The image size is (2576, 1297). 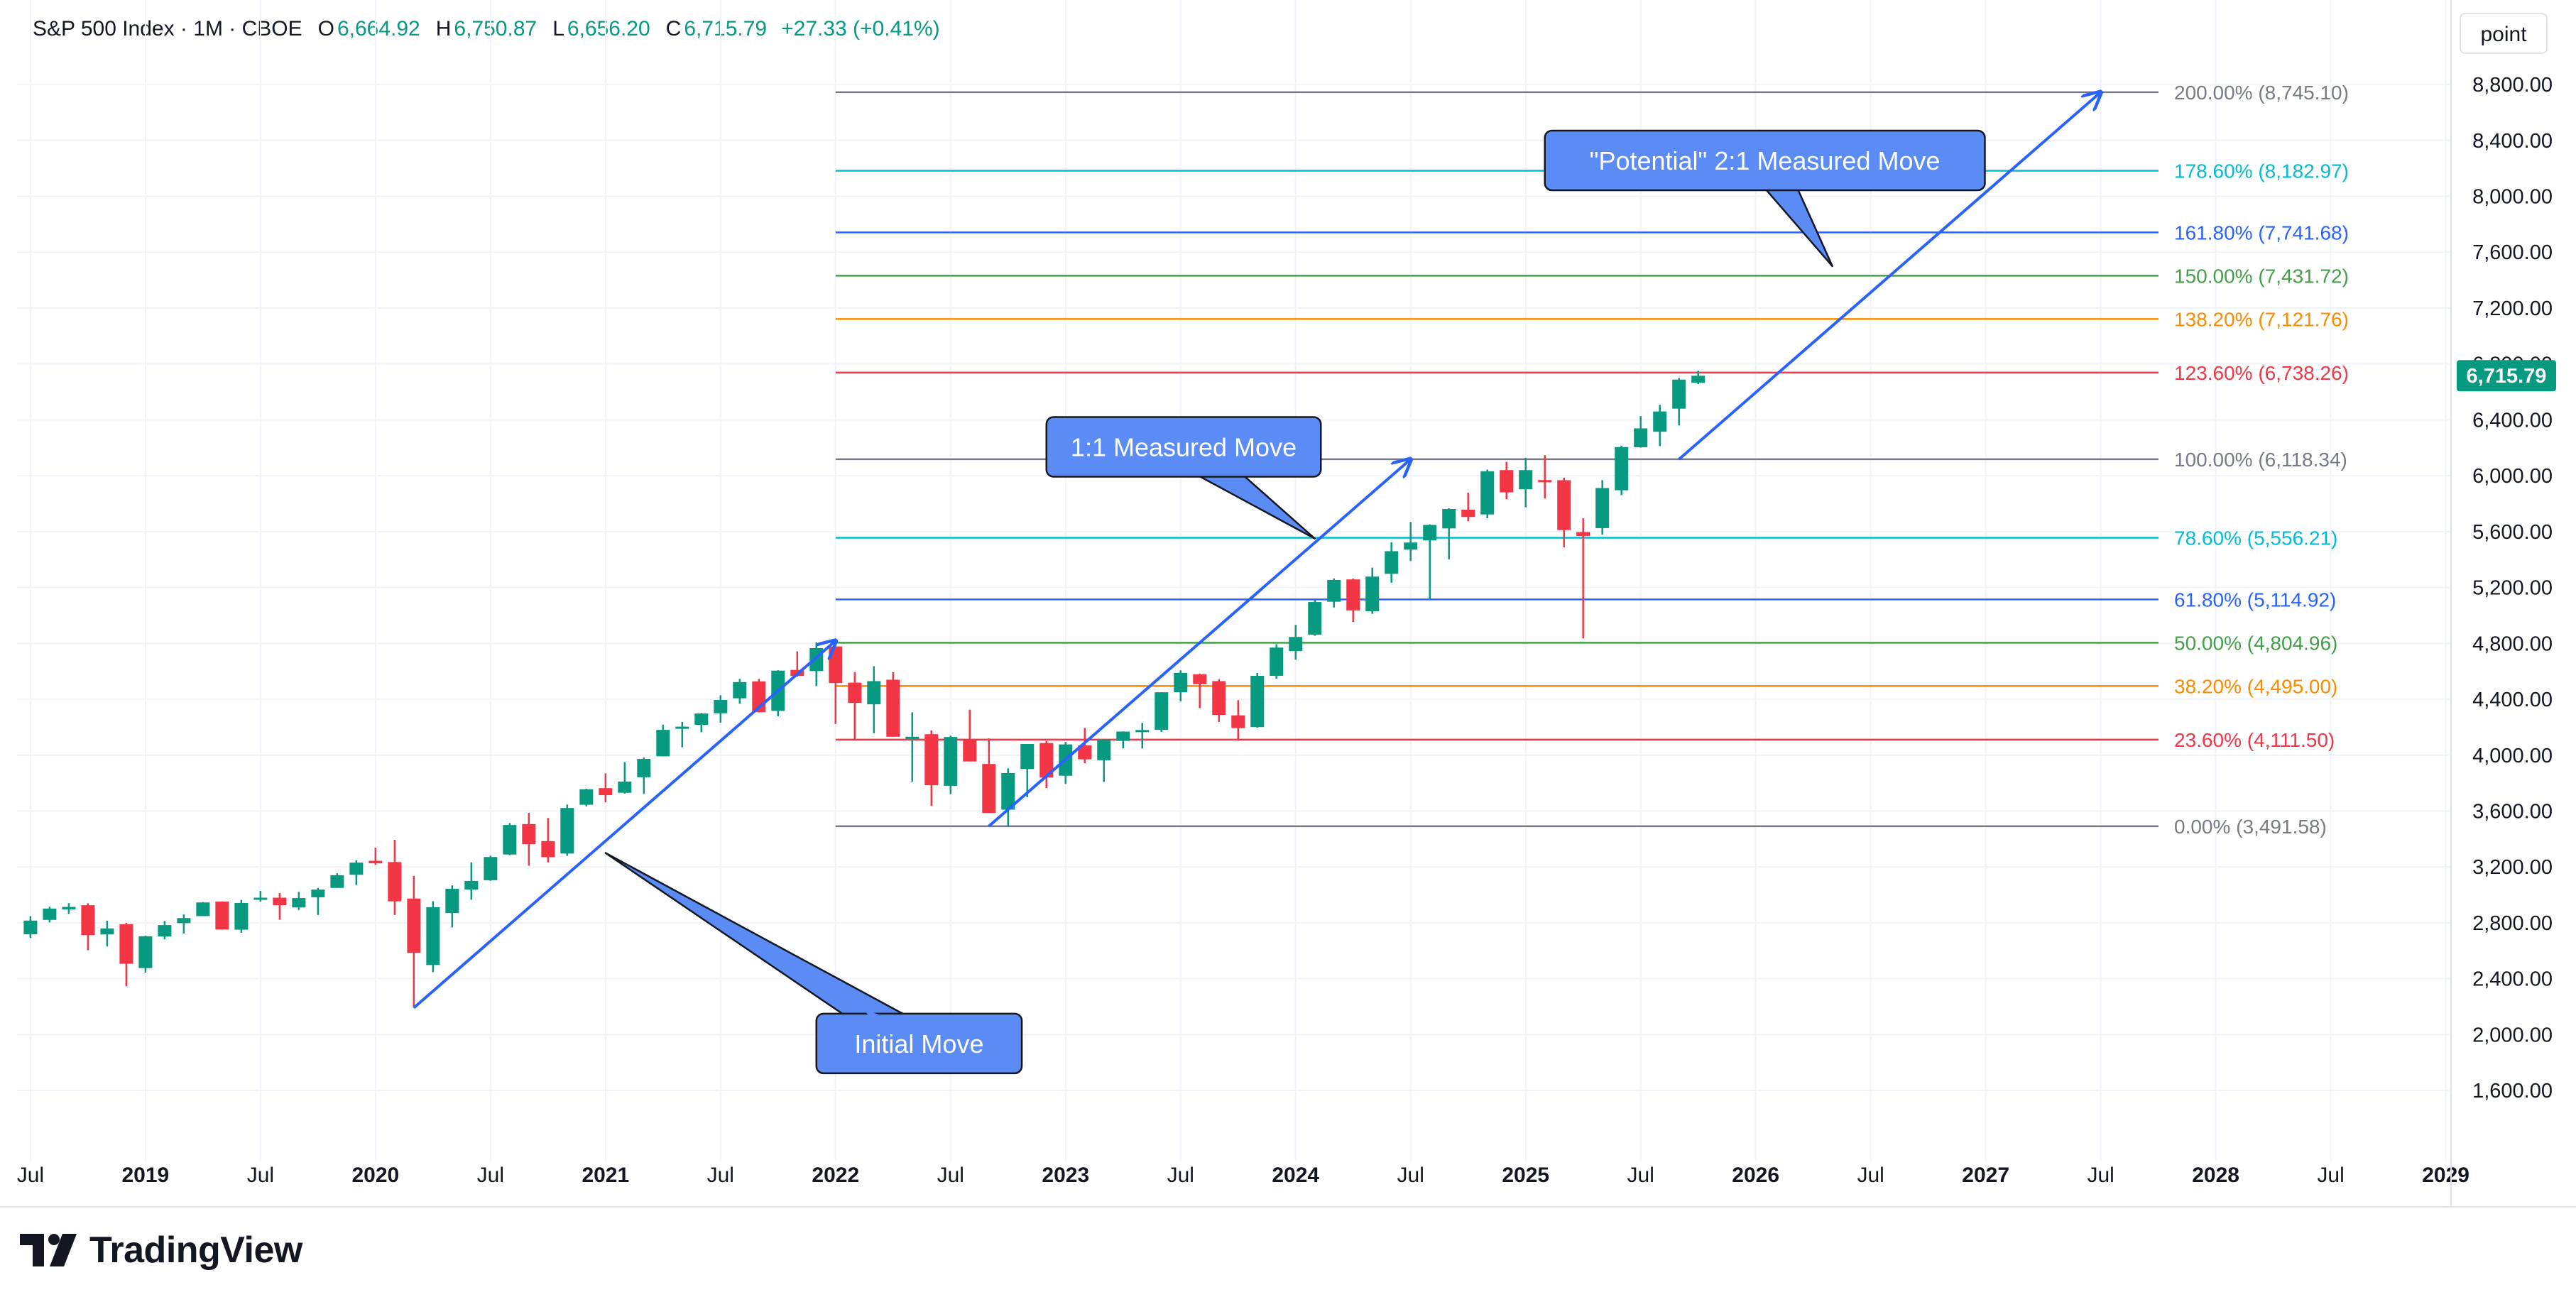 I want to click on y-tick-label: 7,200.00, so click(x=2512, y=308).